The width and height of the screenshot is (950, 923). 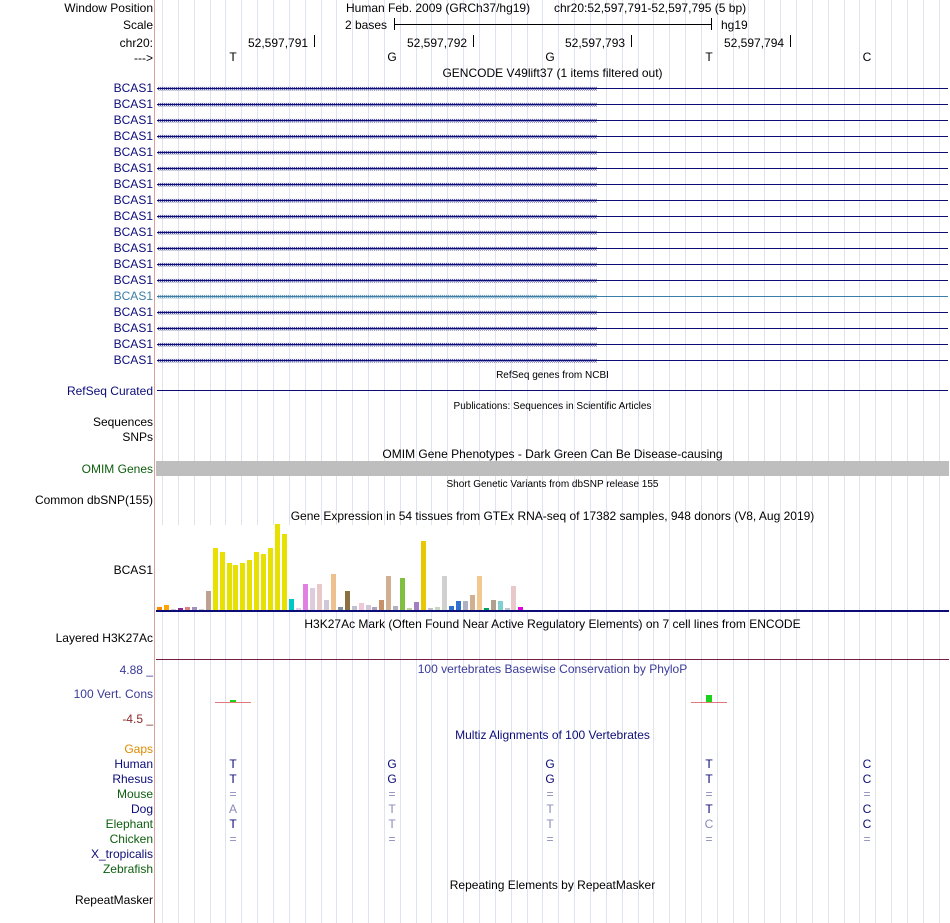 I want to click on omim-gene-bar, so click(x=552, y=468).